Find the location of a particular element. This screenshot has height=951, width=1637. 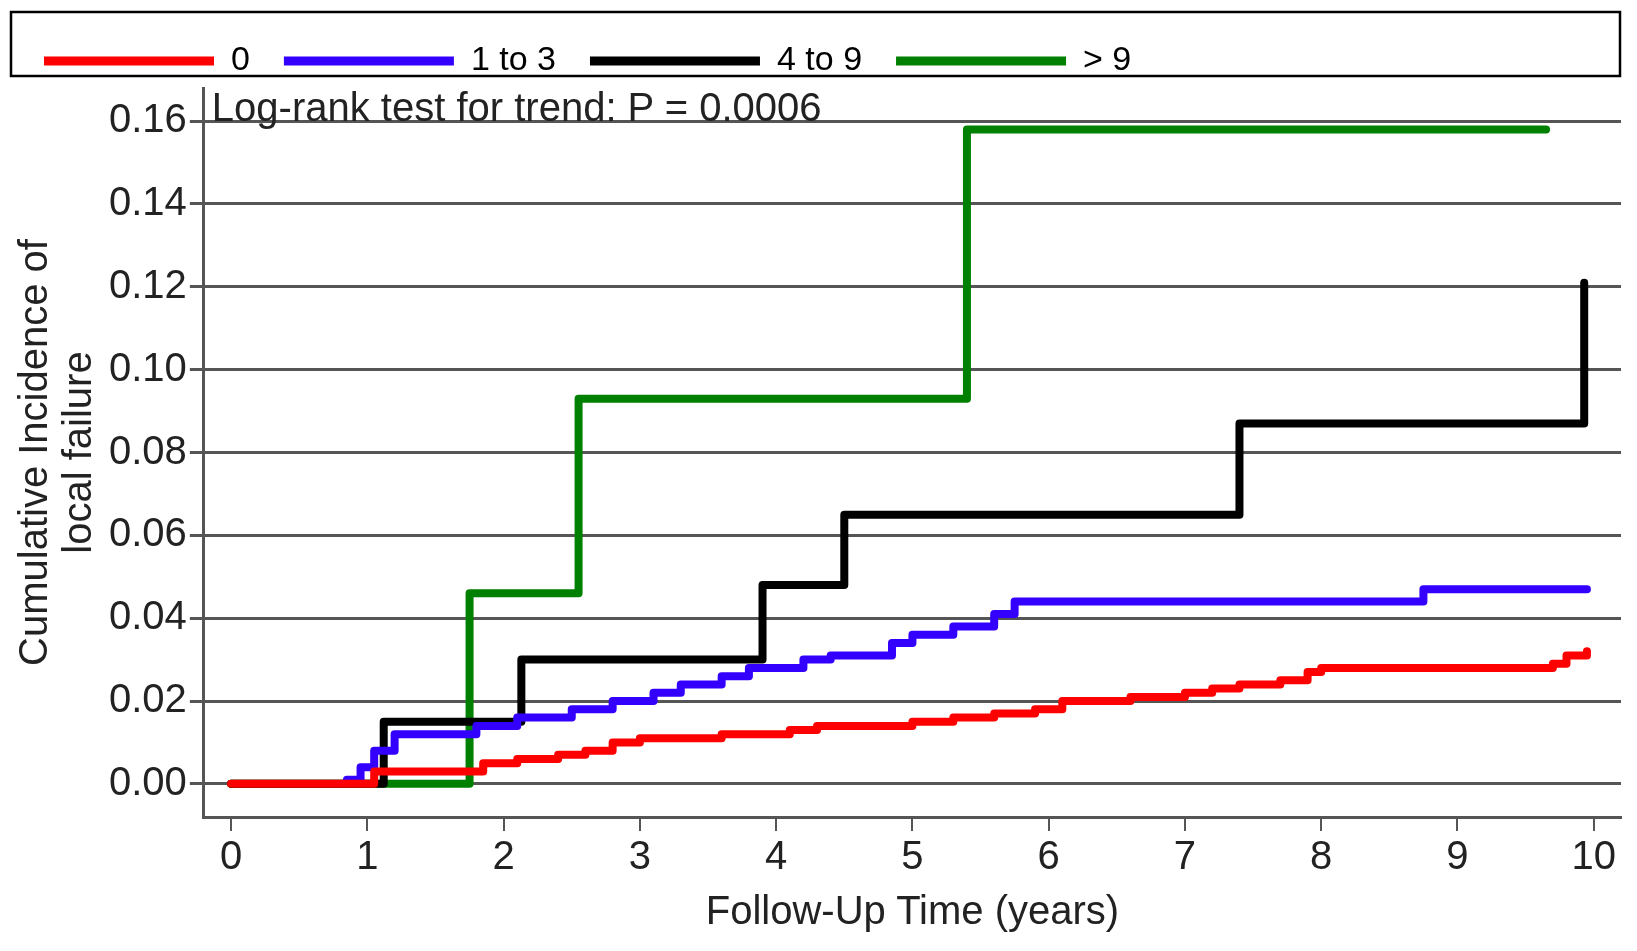

x-tick-label: 6 is located at coordinates (1048, 855).